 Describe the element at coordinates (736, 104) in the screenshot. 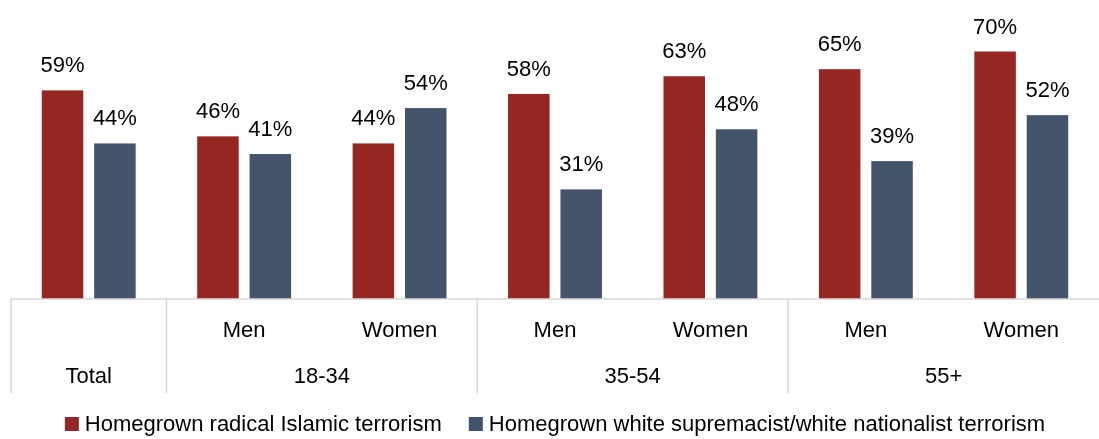

I see `data-label: 48%` at that location.